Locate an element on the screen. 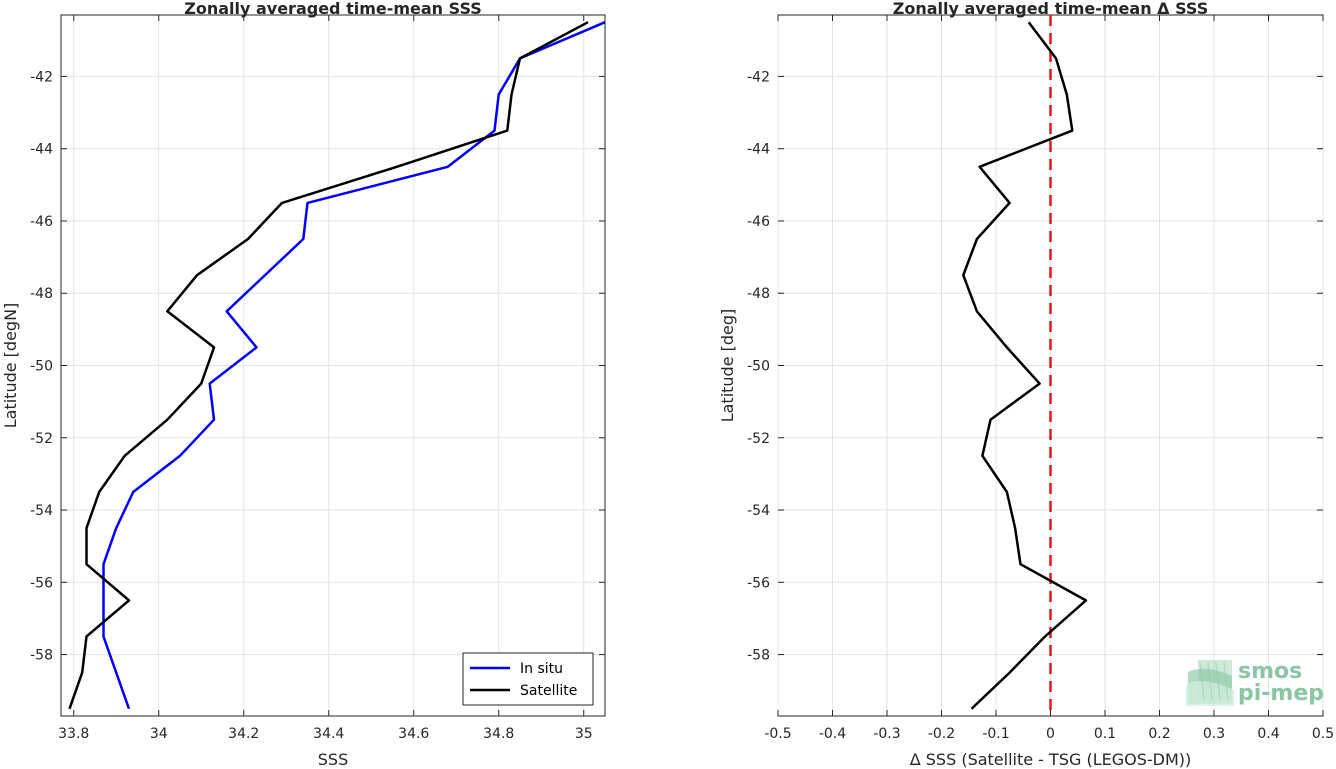 This screenshot has width=1336, height=769. x-axis-label-sss: SSS is located at coordinates (333, 759).